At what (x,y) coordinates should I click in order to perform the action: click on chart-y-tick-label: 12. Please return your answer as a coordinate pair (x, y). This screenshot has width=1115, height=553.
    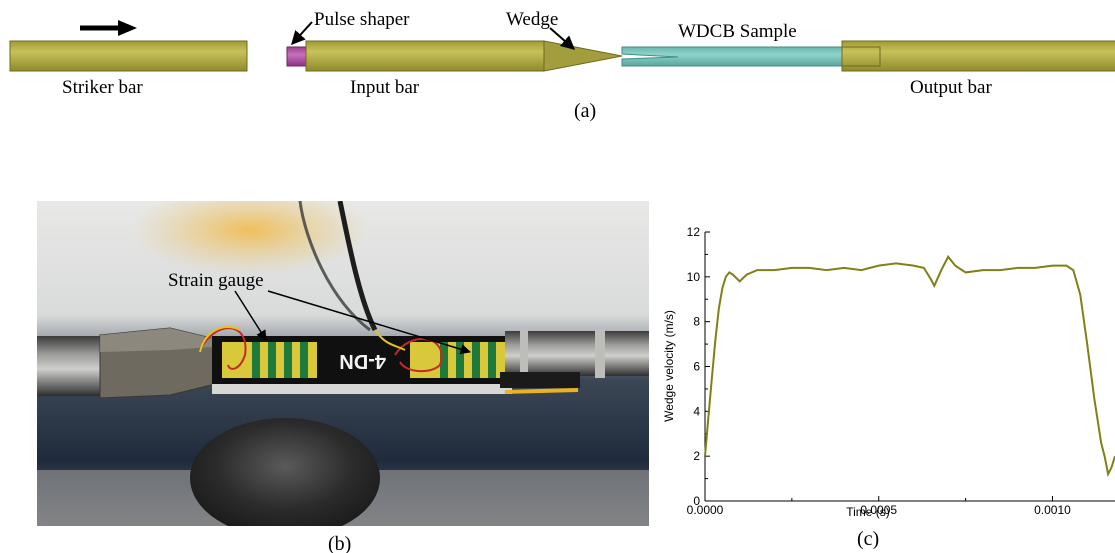
    Looking at the image, I should click on (694, 232).